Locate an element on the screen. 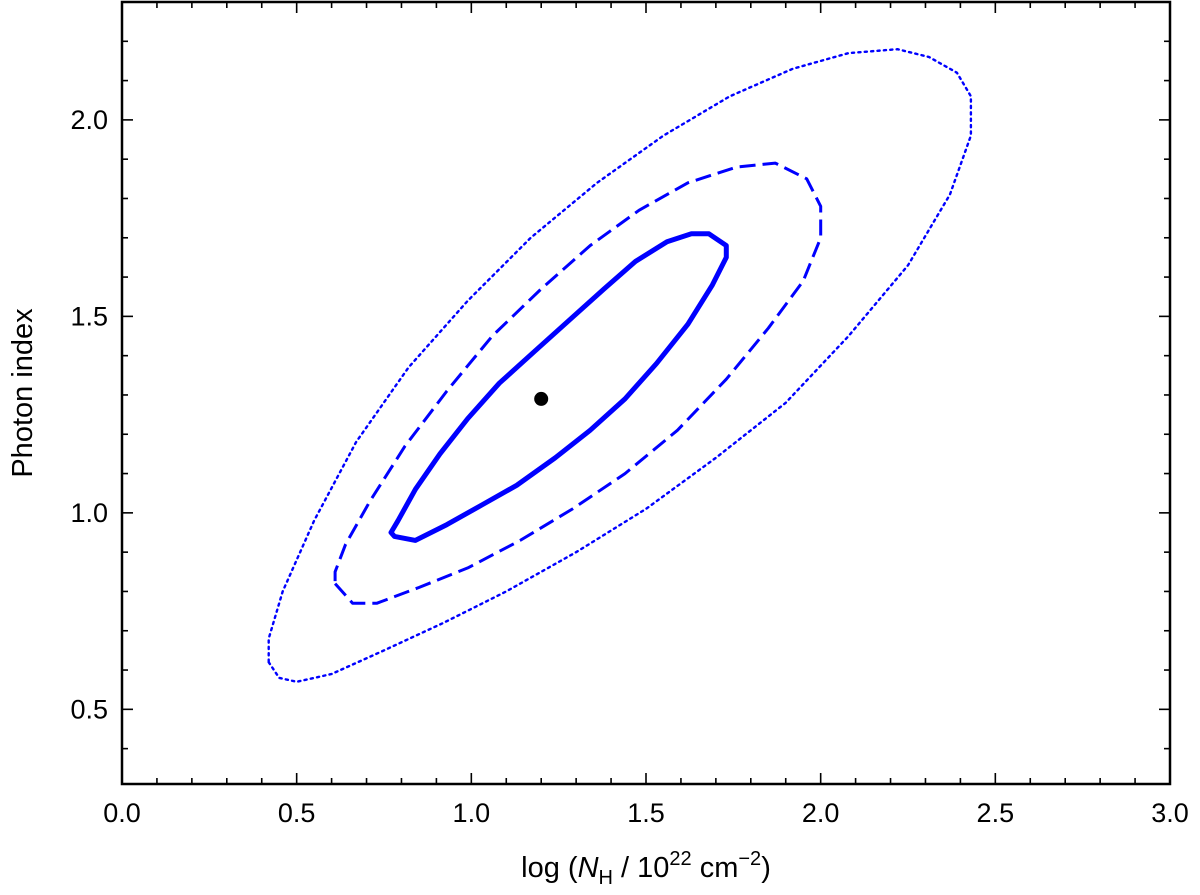 Image resolution: width=1200 pixels, height=895 pixels. y-tick-label: 1.0 is located at coordinates (89, 513).